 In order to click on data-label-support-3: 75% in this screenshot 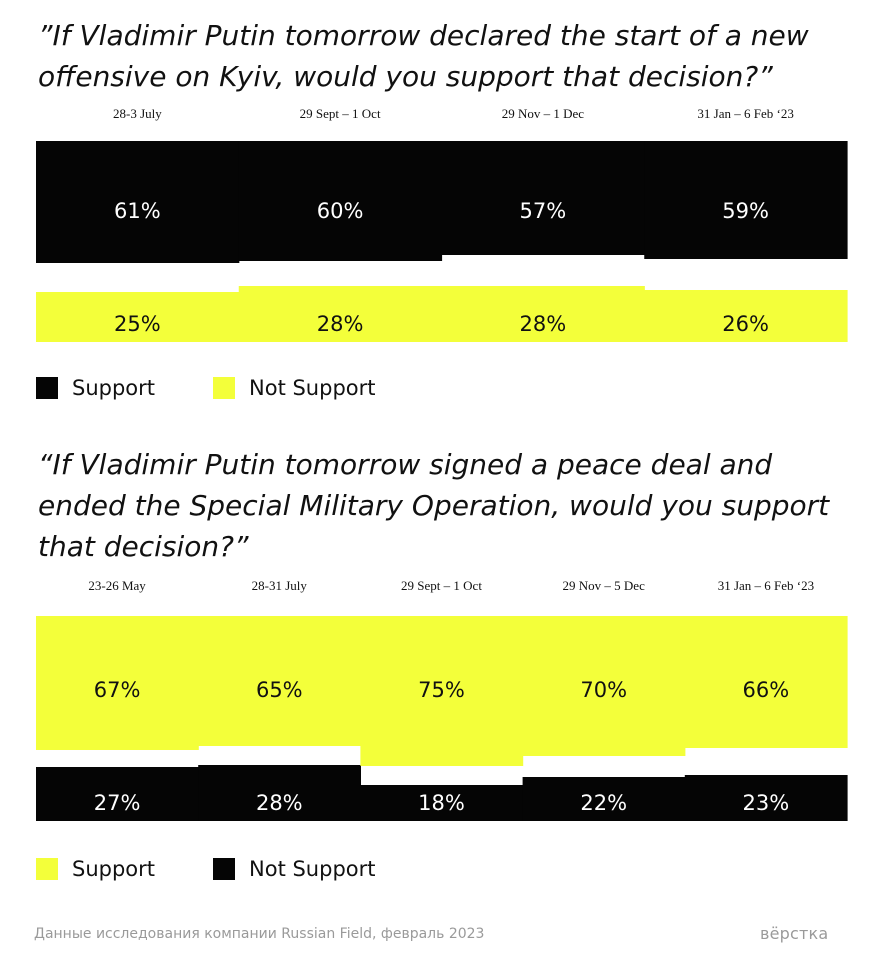, I will do `click(441, 690)`.